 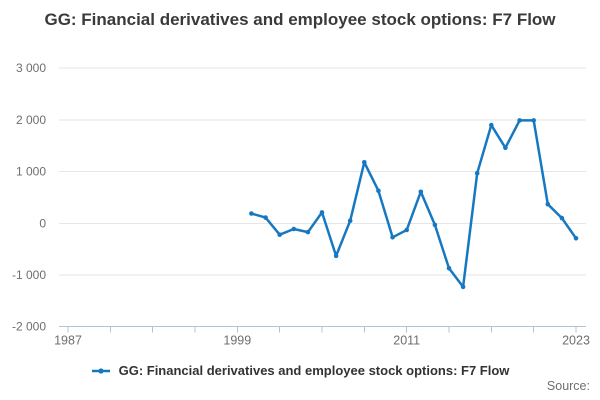 What do you see at coordinates (533, 120) in the screenshot?
I see `data-point-2020` at bounding box center [533, 120].